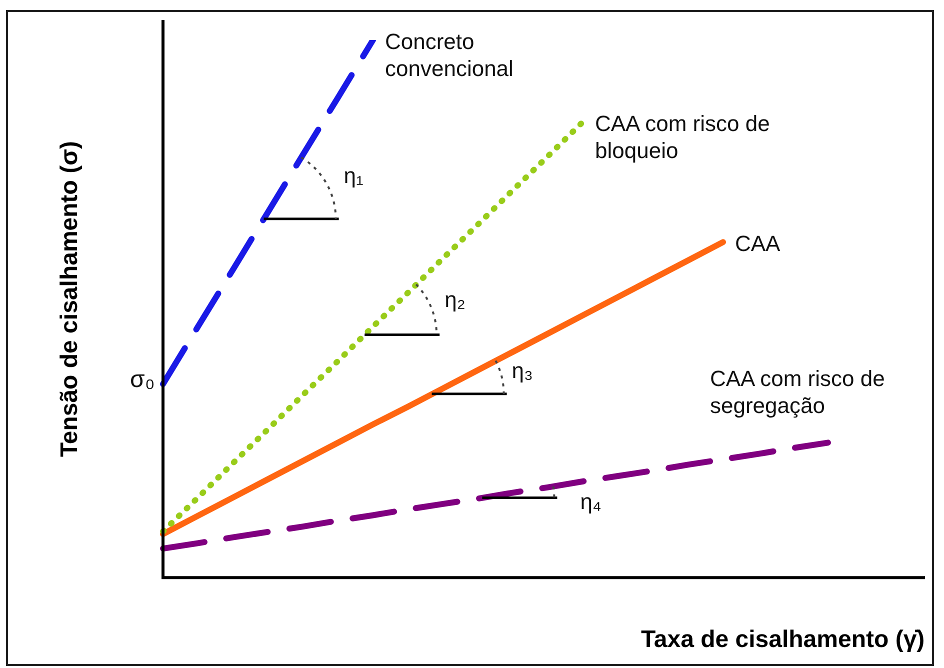 The width and height of the screenshot is (944, 668). I want to click on text: σ₀, so click(142, 380).